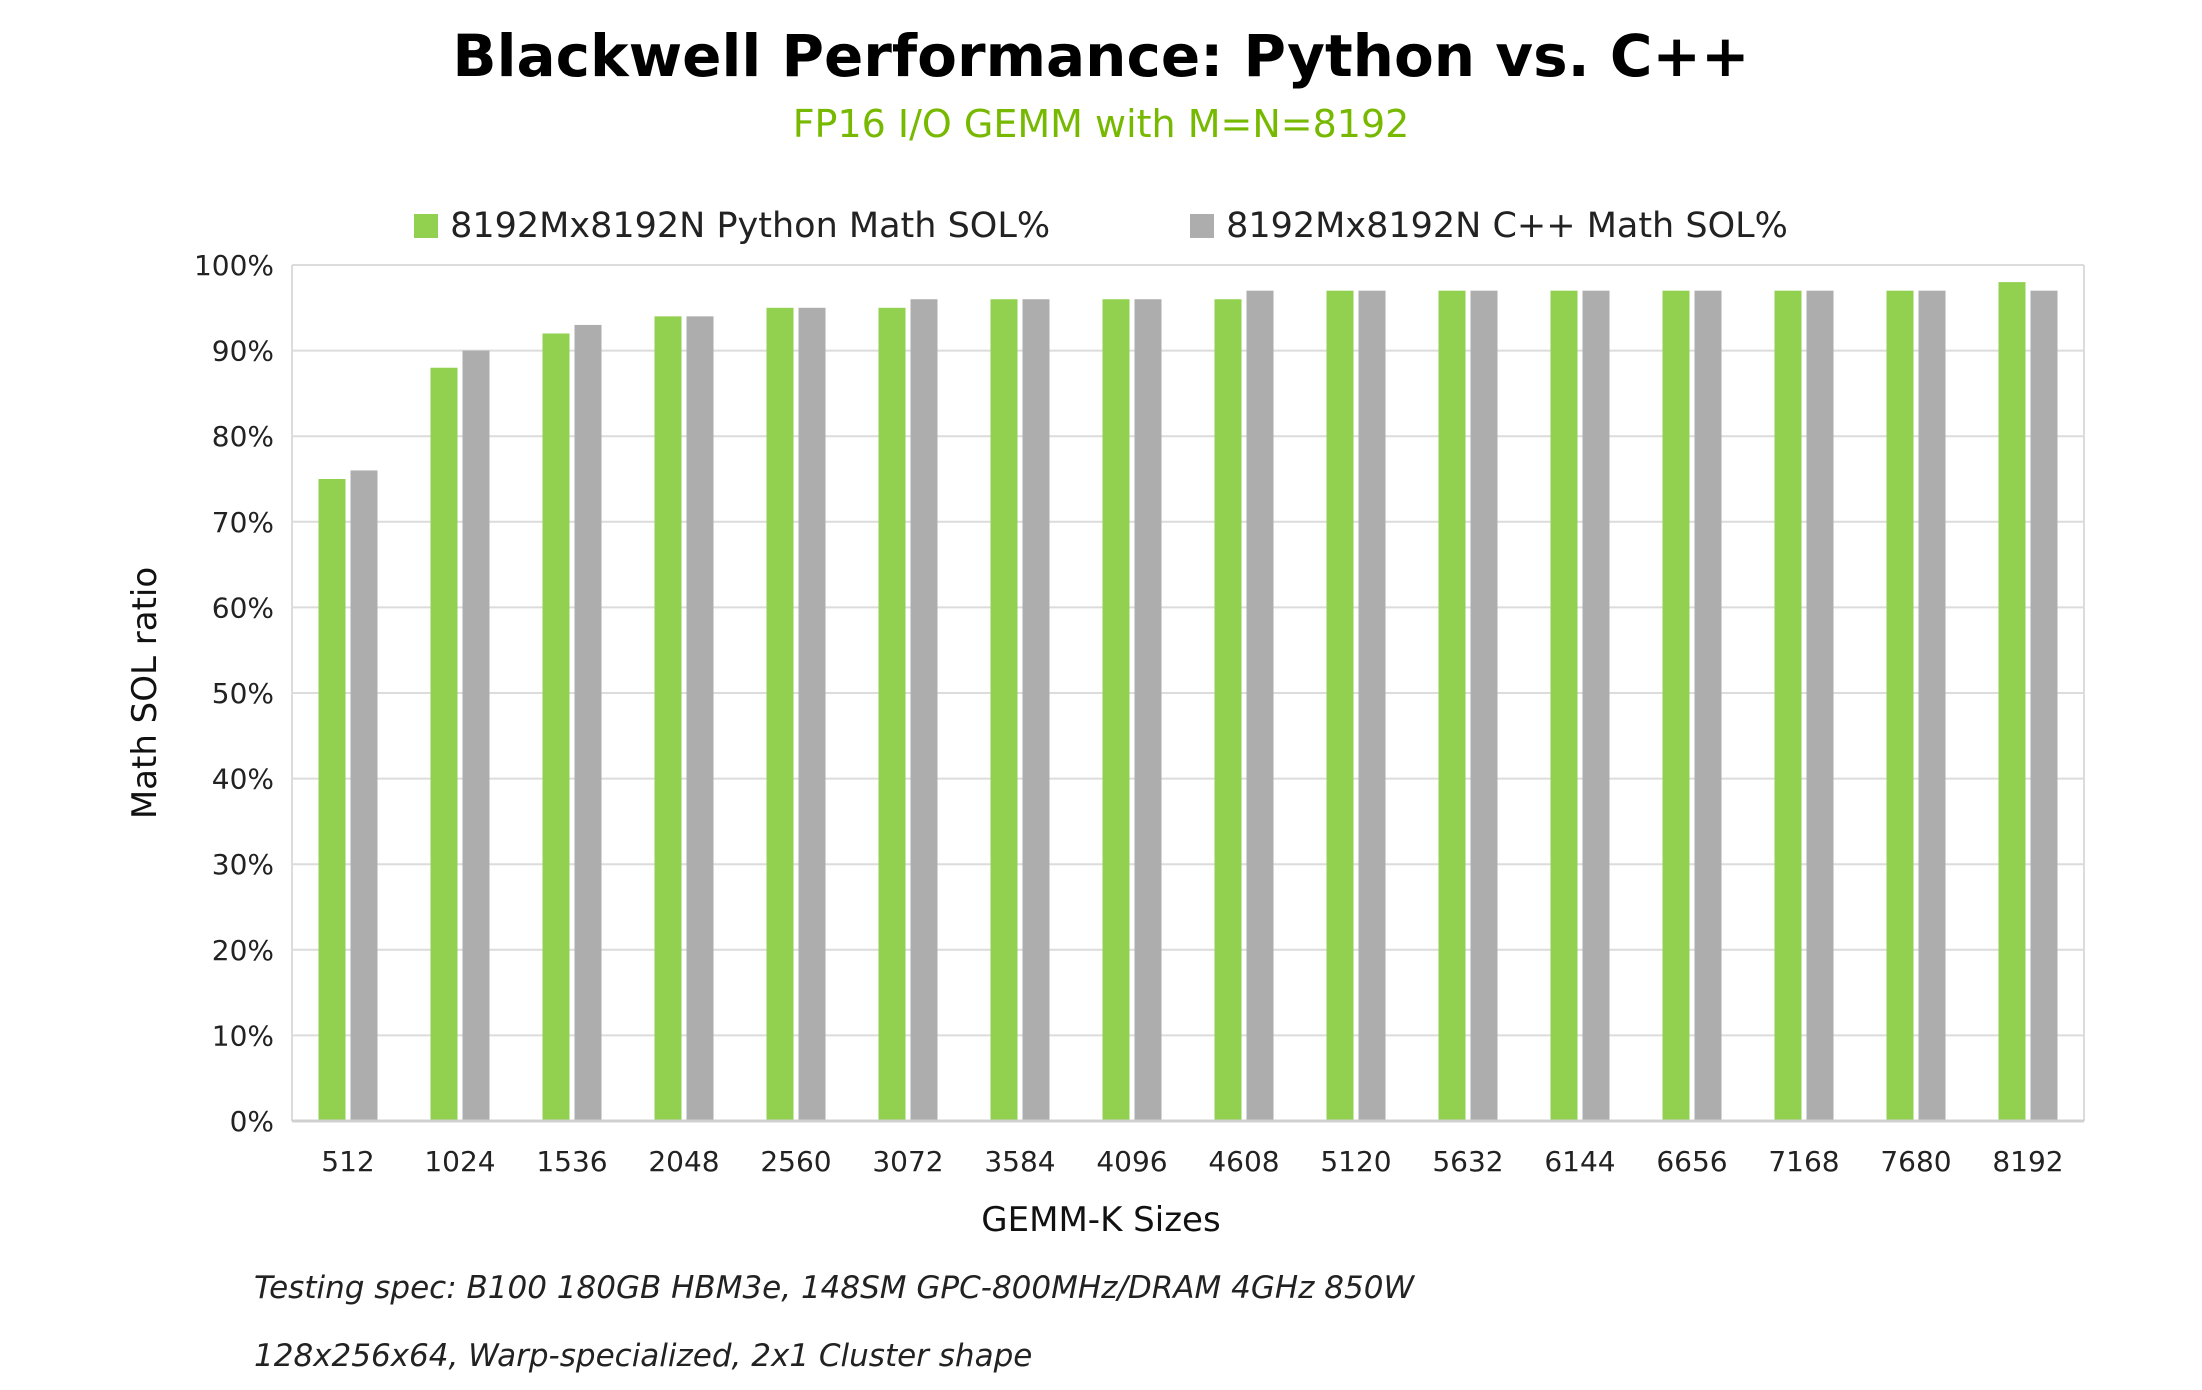 The width and height of the screenshot is (2202, 1390). I want to click on x-tick-label: 6656, so click(1691, 1161).